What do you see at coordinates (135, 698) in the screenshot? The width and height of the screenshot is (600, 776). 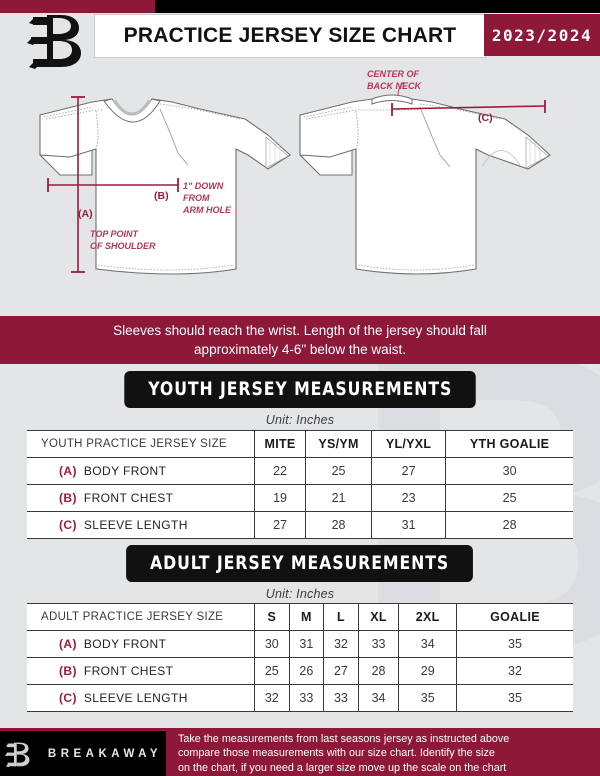 I see `adult-row-name-c: SLEEVE LENGTH` at bounding box center [135, 698].